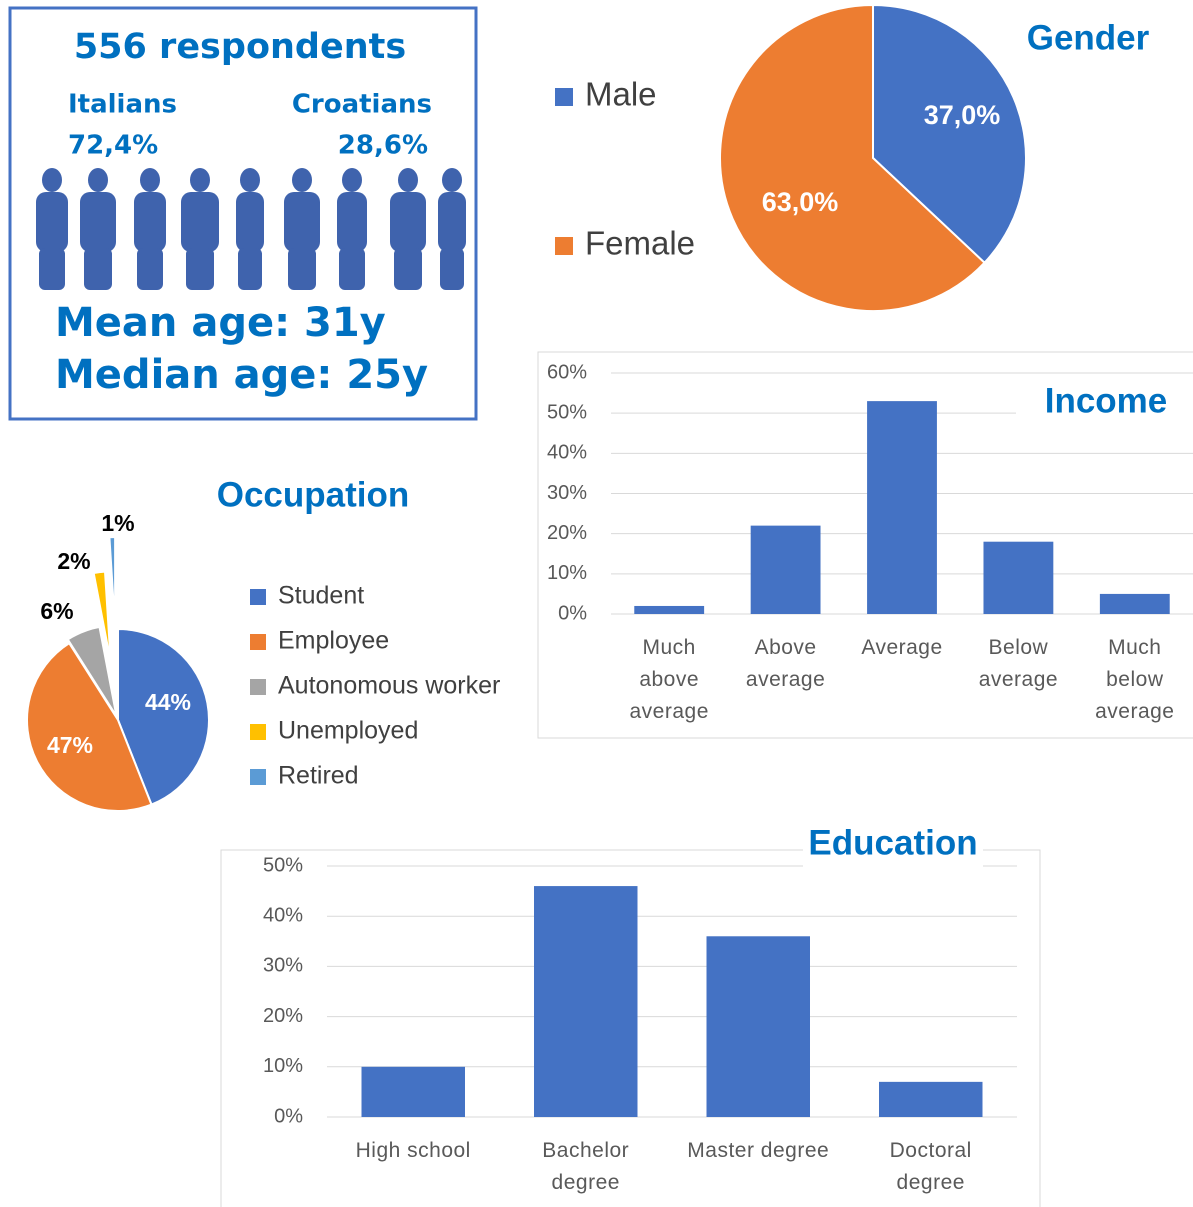  What do you see at coordinates (383, 146) in the screenshot?
I see `croatians-share: 28,6%` at bounding box center [383, 146].